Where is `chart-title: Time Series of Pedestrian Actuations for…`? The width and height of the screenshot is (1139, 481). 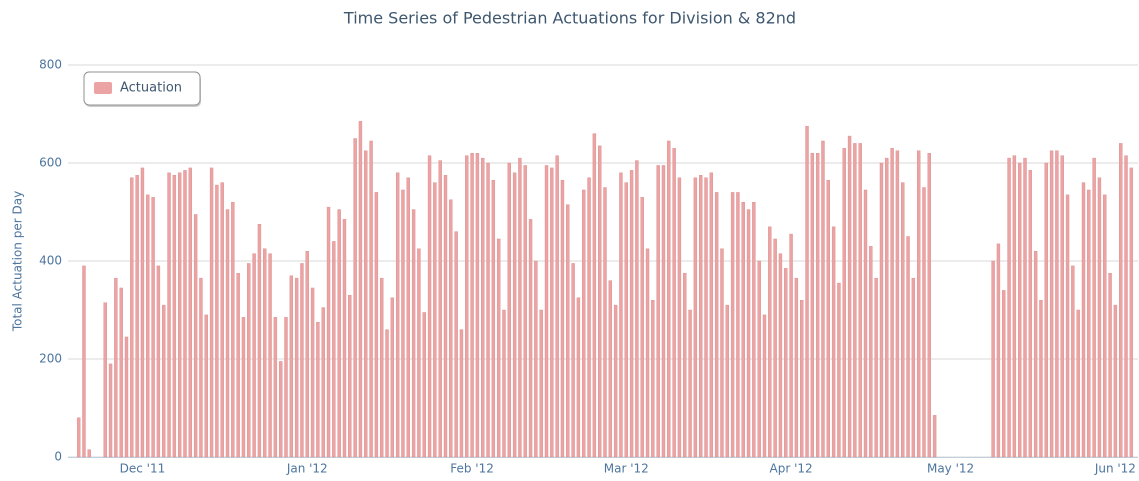
chart-title: Time Series of Pedestrian Actuations for… is located at coordinates (569, 18).